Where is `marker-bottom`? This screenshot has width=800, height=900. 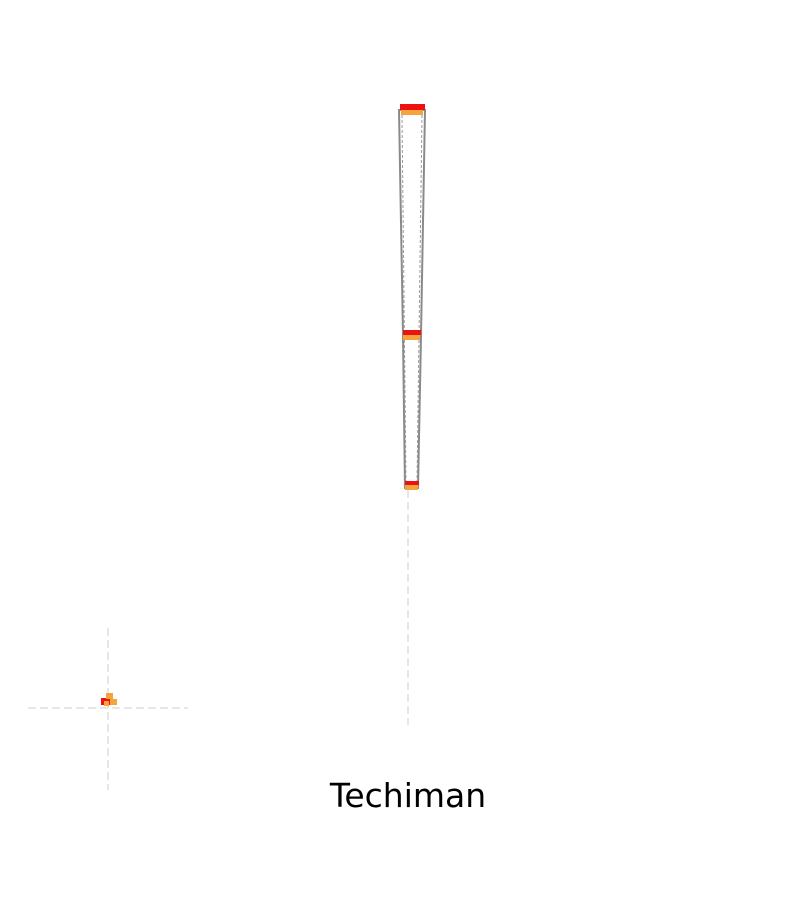
marker-bottom is located at coordinates (412, 485).